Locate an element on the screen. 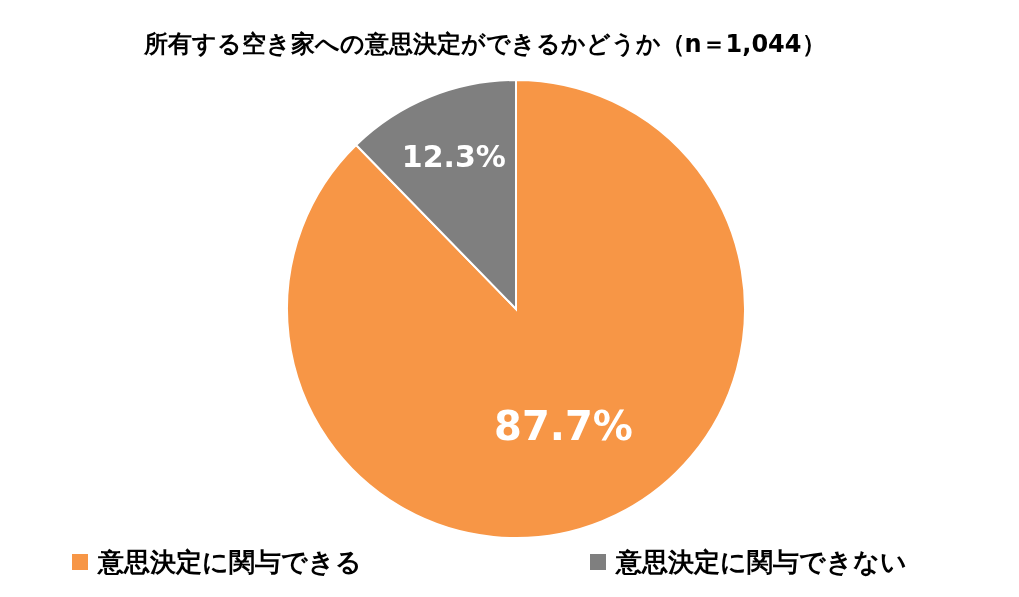  chart-title: 所有する空き家への意思決定ができるかどうか（n＝1,044） is located at coordinates (484, 44).